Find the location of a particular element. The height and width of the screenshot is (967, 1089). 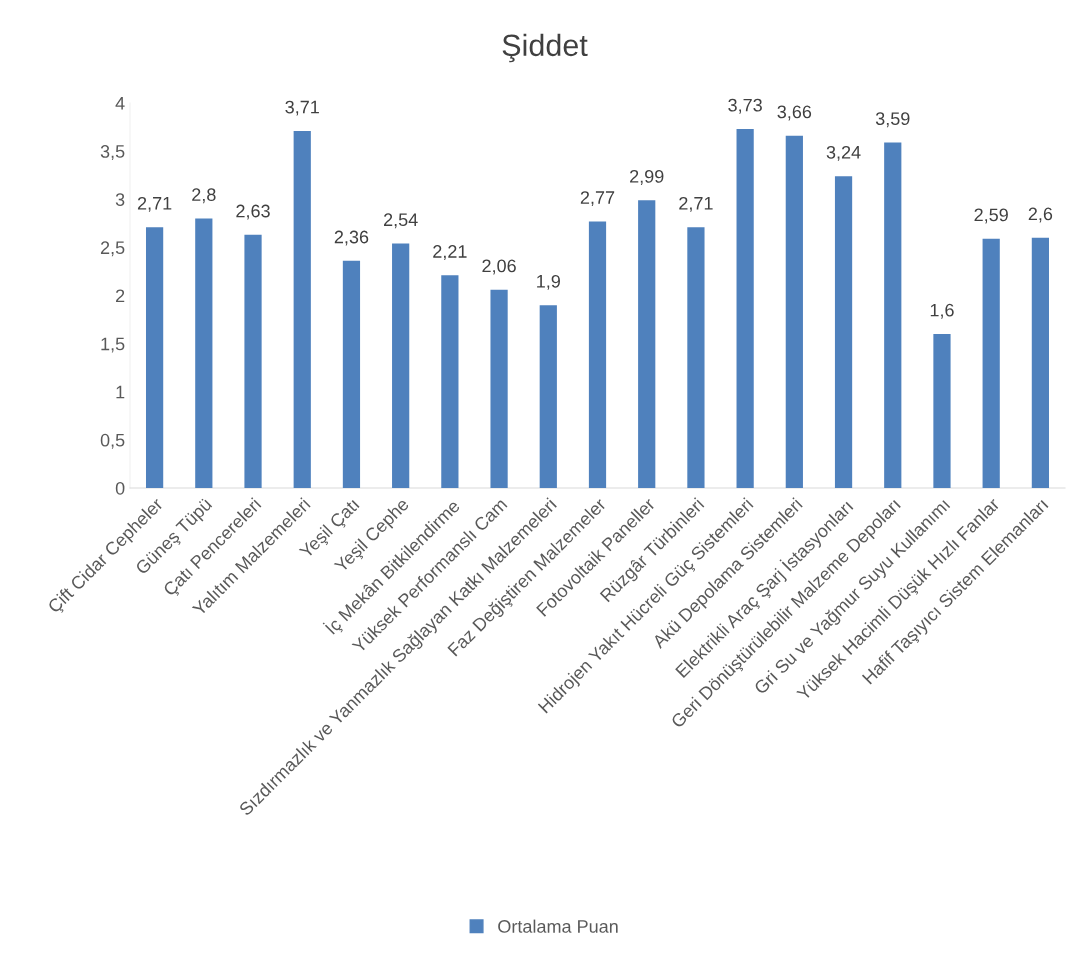

data-label: 2,54 is located at coordinates (401, 221).